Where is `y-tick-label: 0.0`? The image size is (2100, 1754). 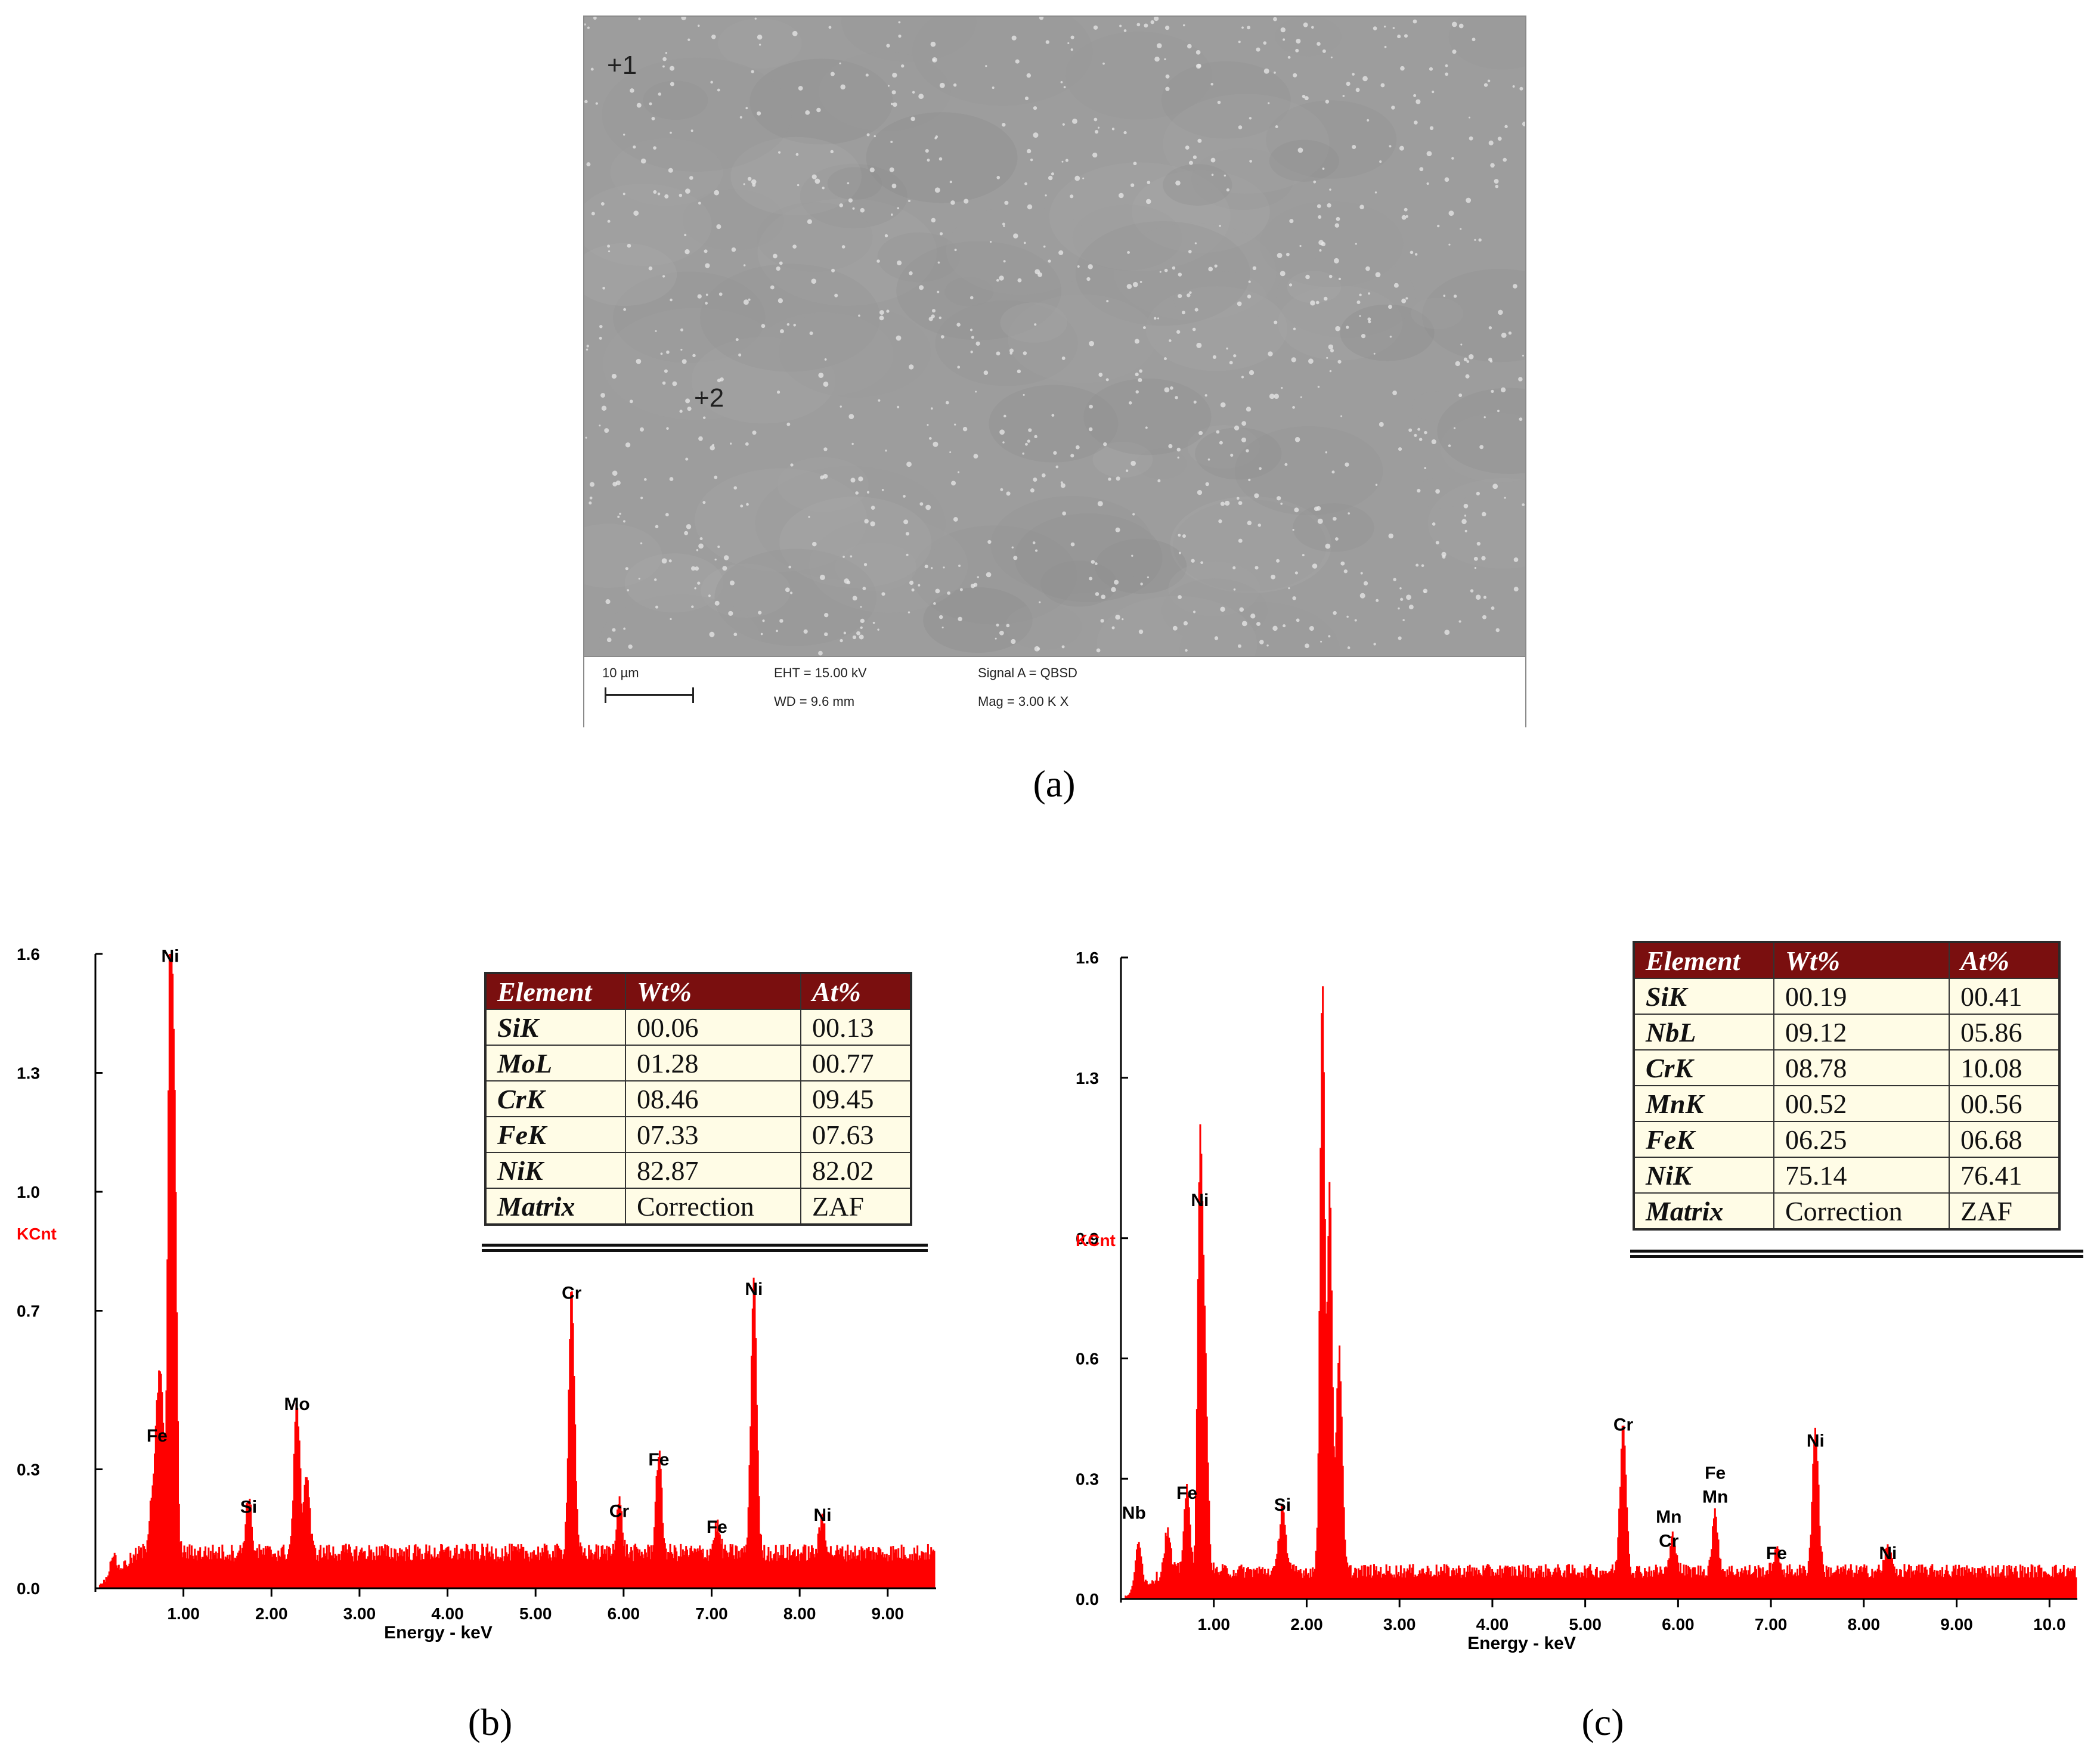
y-tick-label: 0.0 is located at coordinates (1087, 1599).